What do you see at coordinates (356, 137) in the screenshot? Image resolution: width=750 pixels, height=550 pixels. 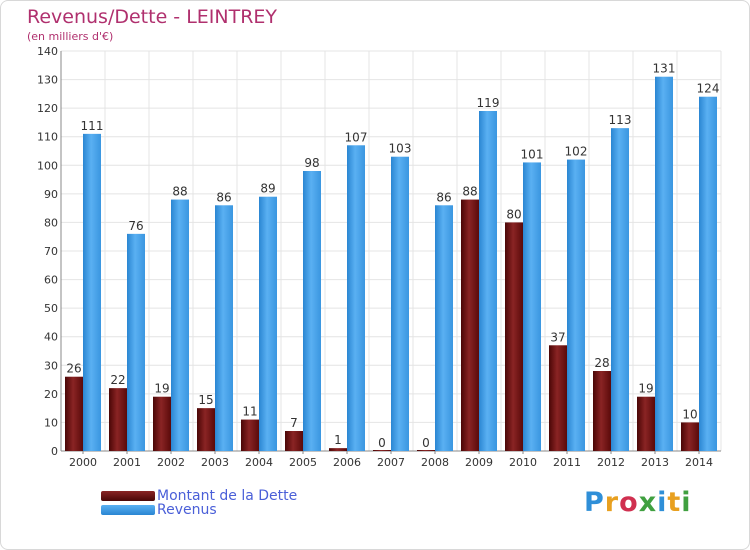 I see `data-label: 107` at bounding box center [356, 137].